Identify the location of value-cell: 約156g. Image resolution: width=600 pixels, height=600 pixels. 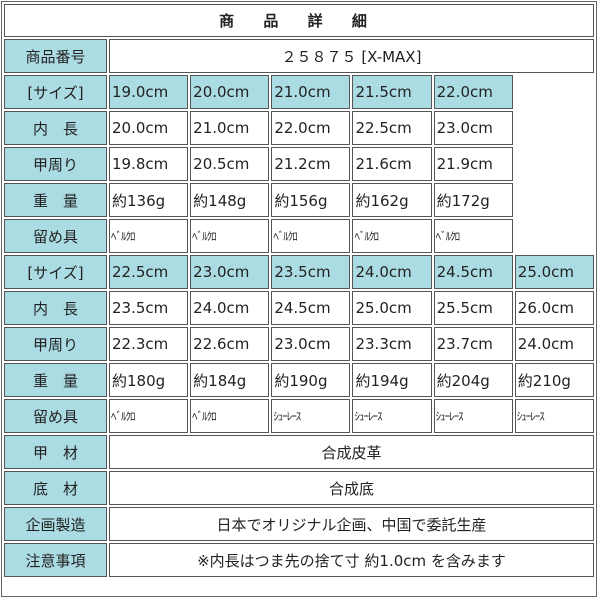
(311, 200).